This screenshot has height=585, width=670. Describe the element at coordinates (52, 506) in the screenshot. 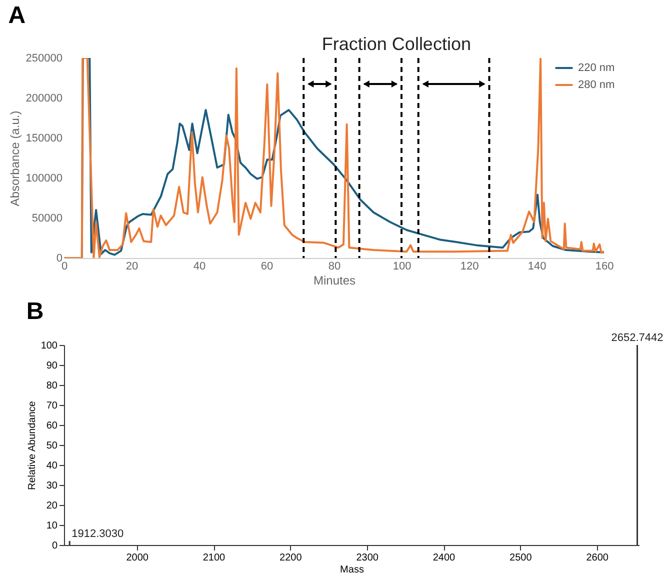

I see `y-tick-label: 20` at that location.